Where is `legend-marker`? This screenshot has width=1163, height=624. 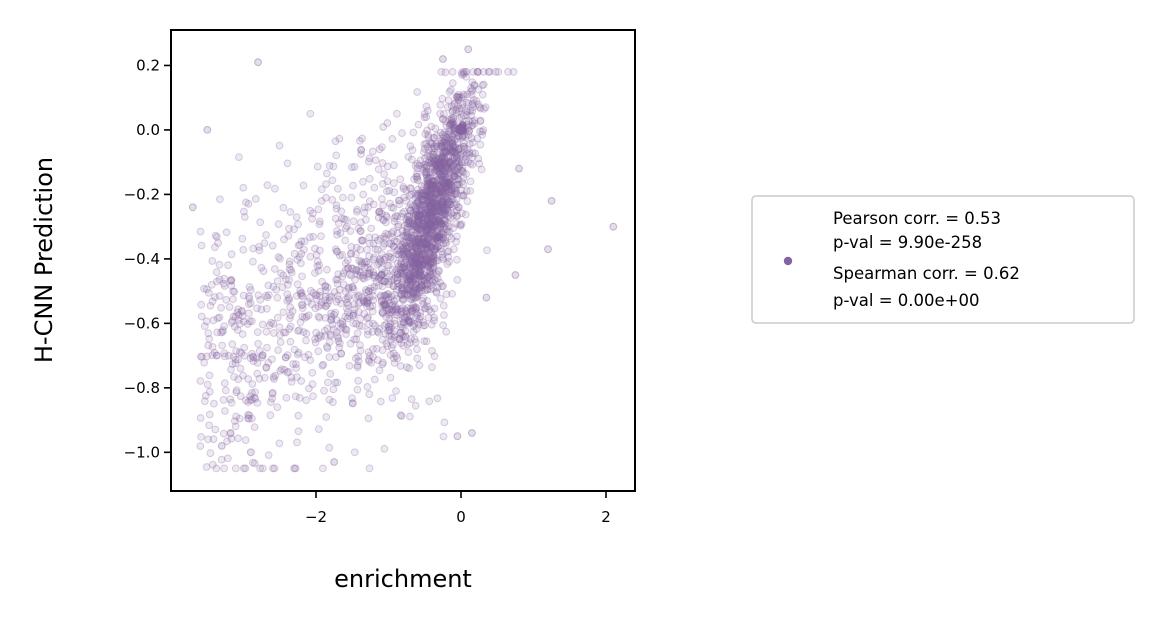
legend-marker is located at coordinates (788, 261).